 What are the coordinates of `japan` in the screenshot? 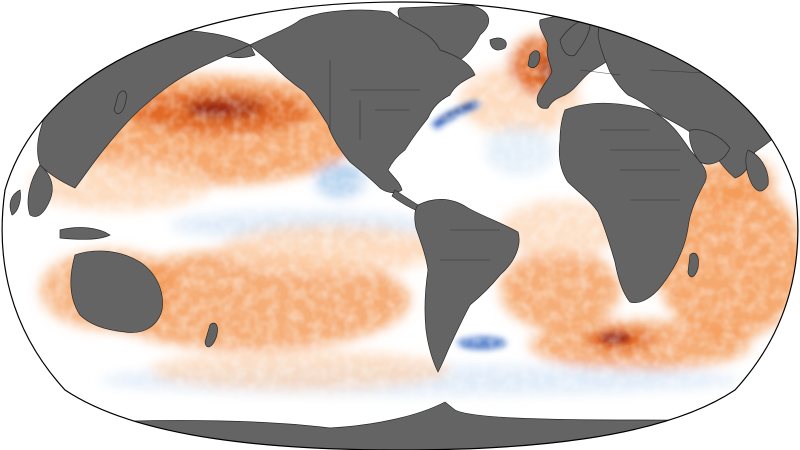 It's located at (120, 102).